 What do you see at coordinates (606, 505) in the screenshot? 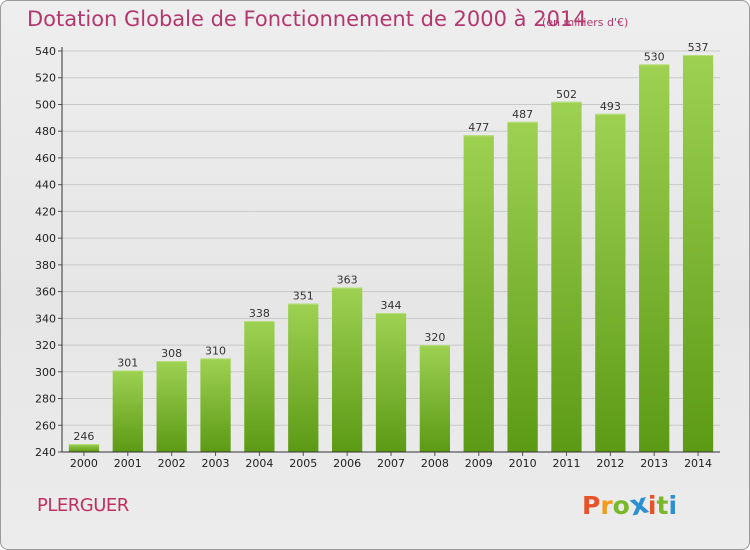
I see `logo-letter: r` at bounding box center [606, 505].